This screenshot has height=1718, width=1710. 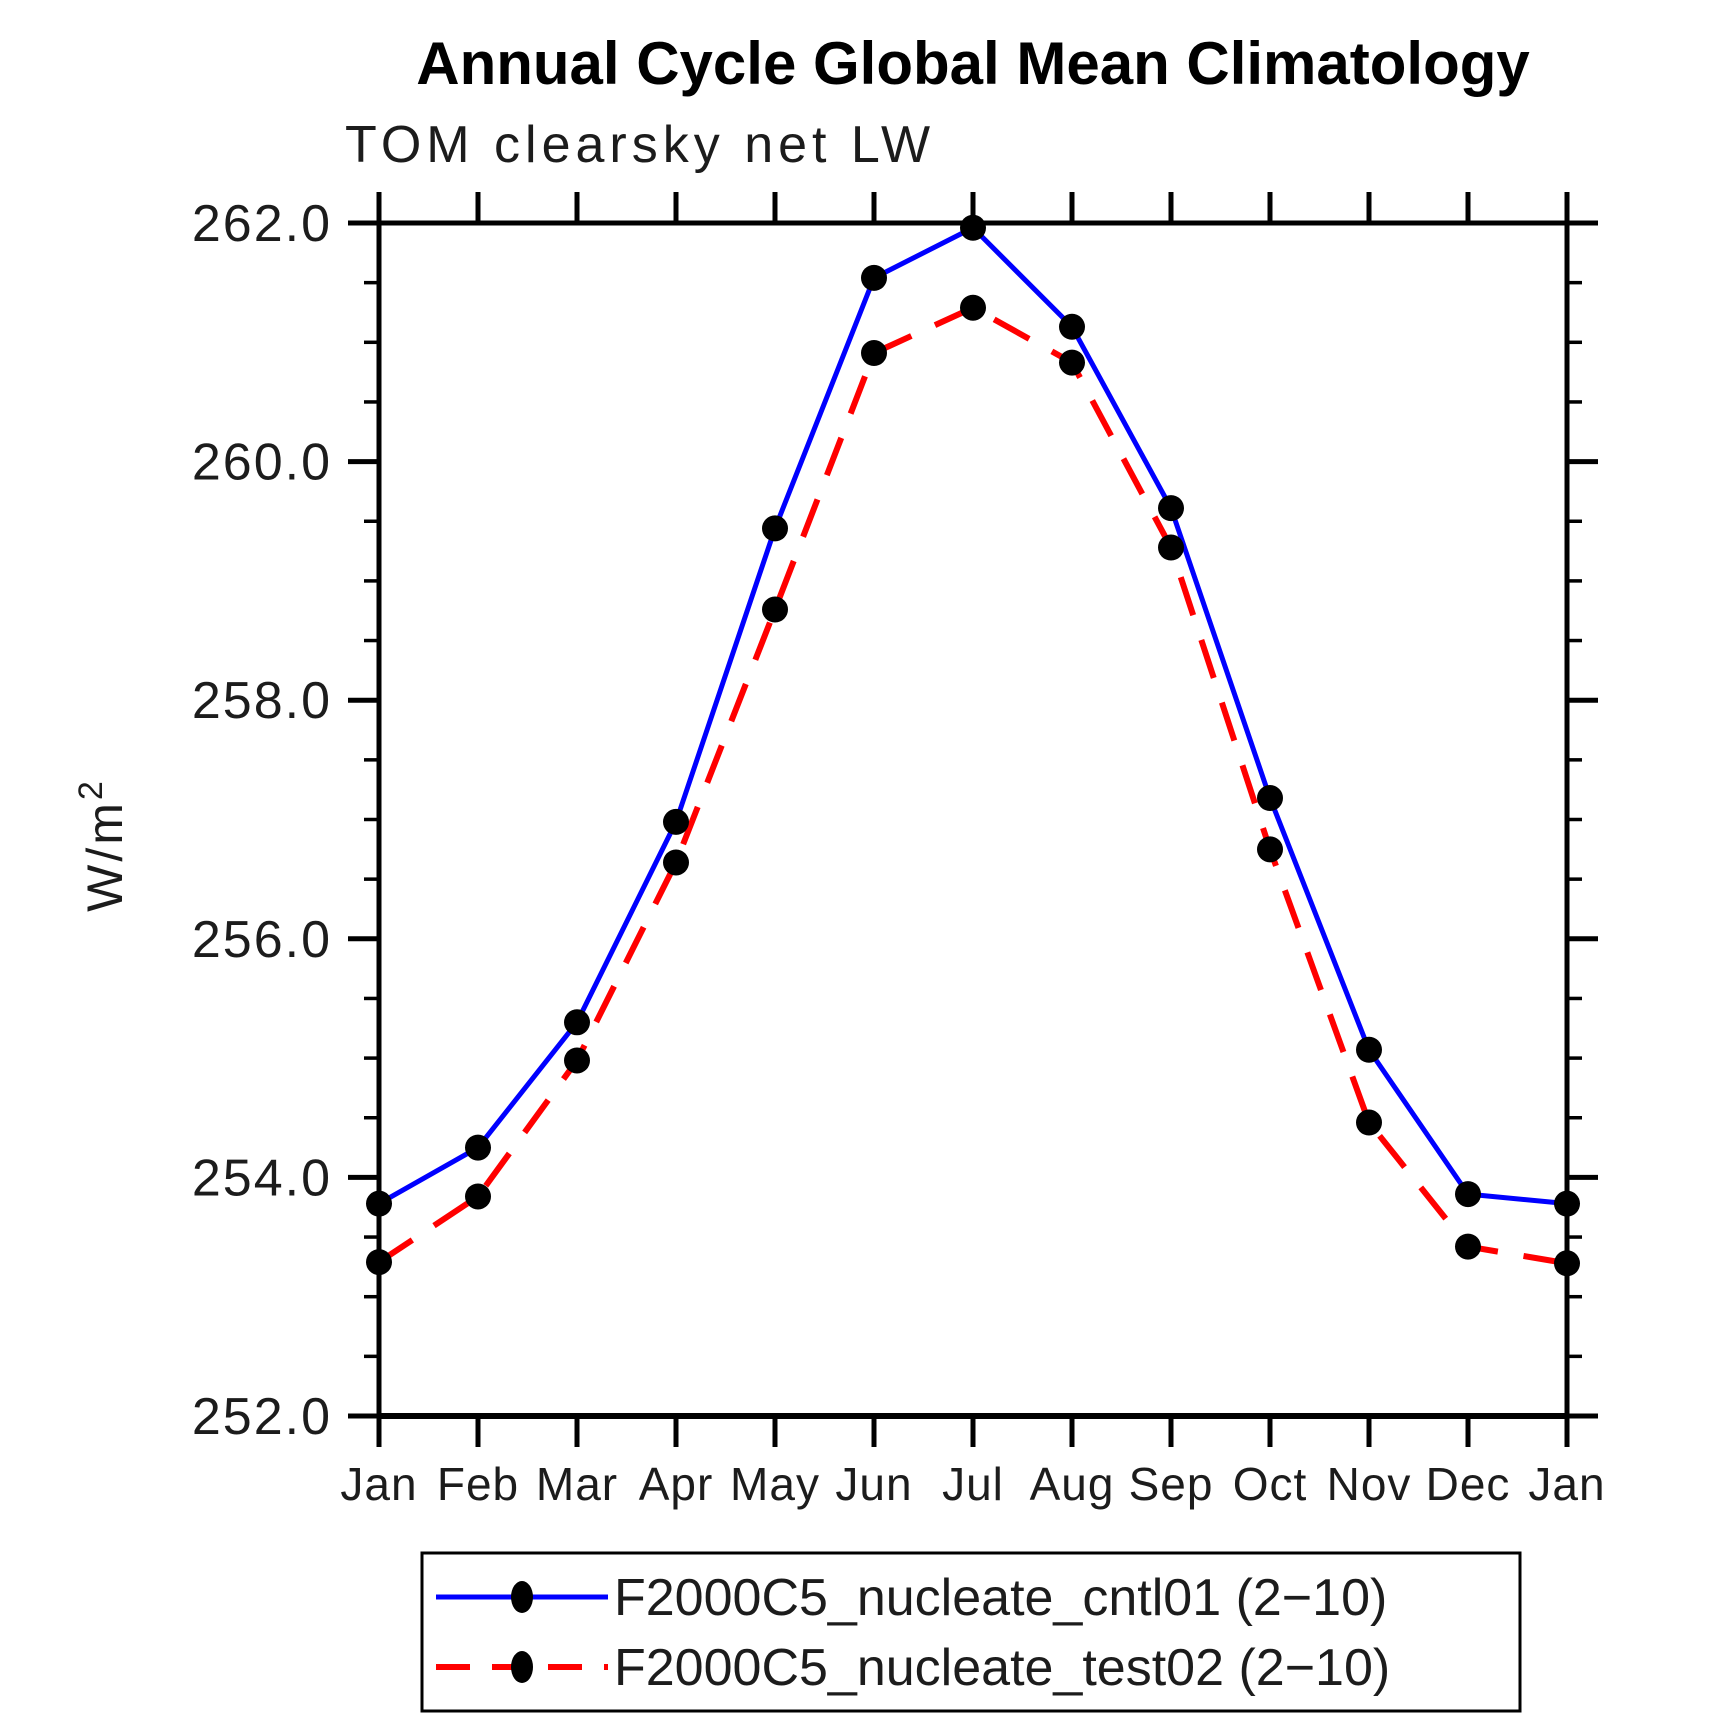 I want to click on y-tick-label: 260.0, so click(x=262, y=463).